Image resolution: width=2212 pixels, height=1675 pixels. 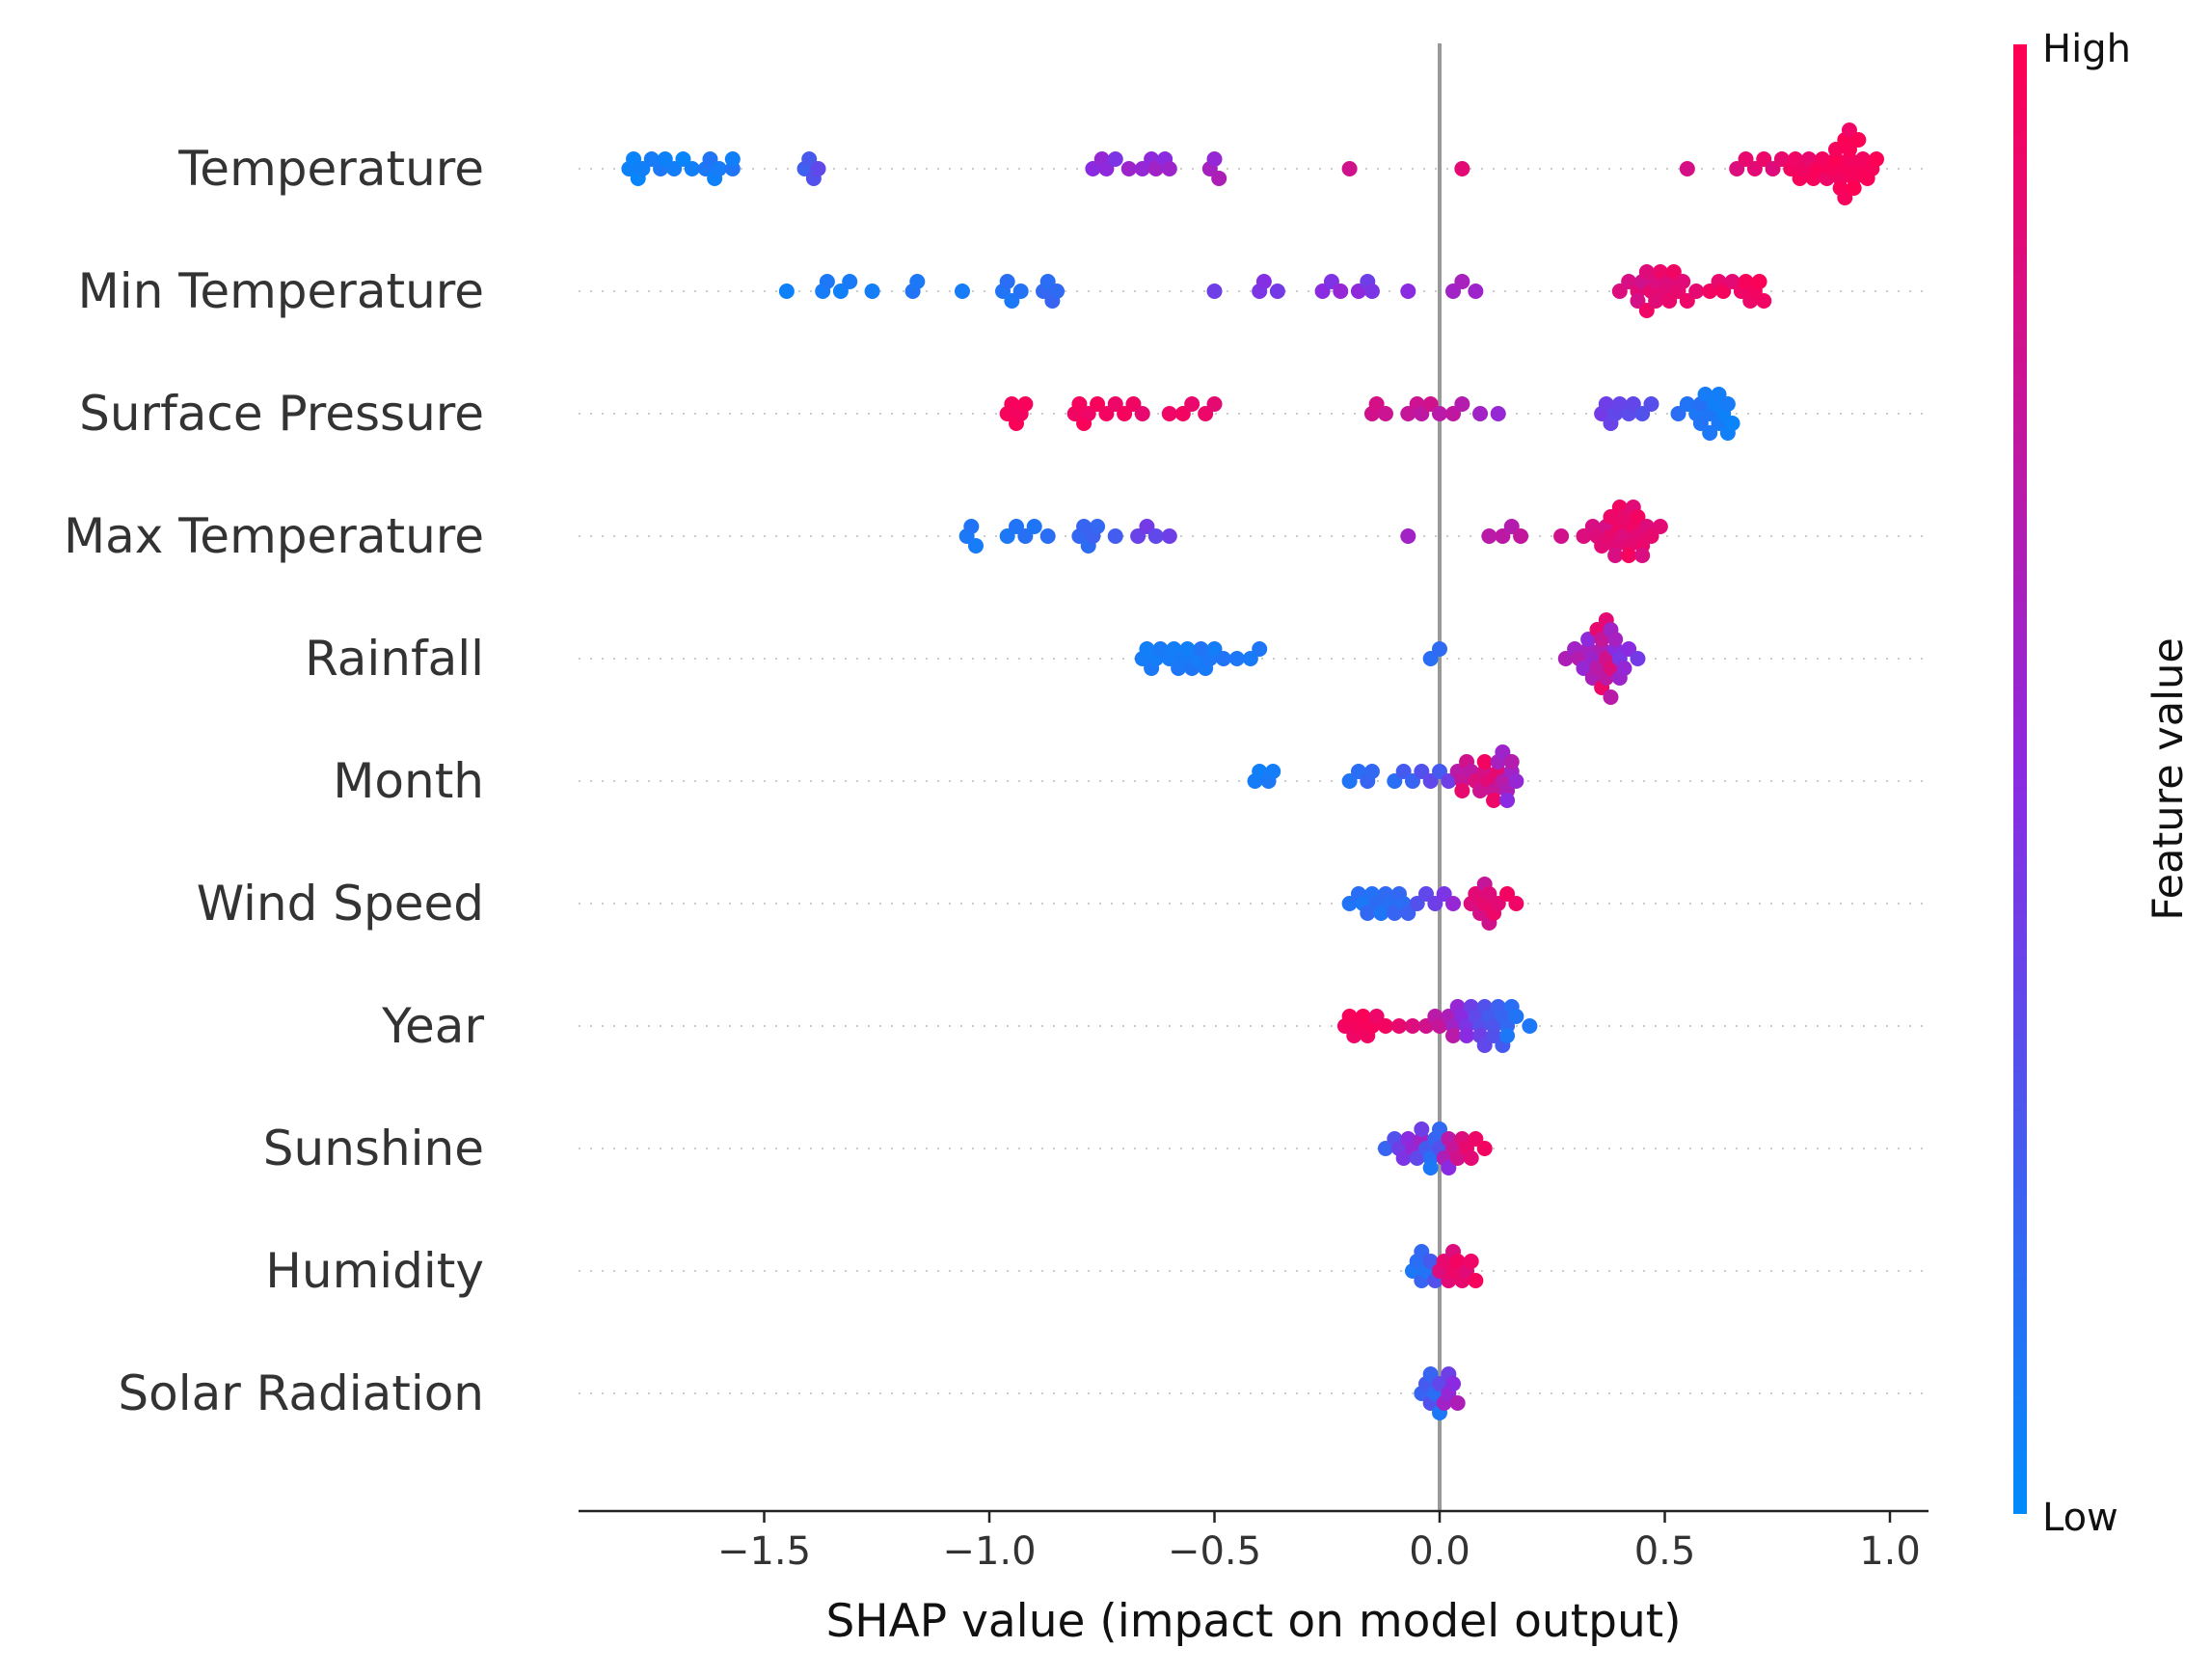 What do you see at coordinates (1215, 1551) in the screenshot?
I see `x-tick-label: −0.5` at bounding box center [1215, 1551].